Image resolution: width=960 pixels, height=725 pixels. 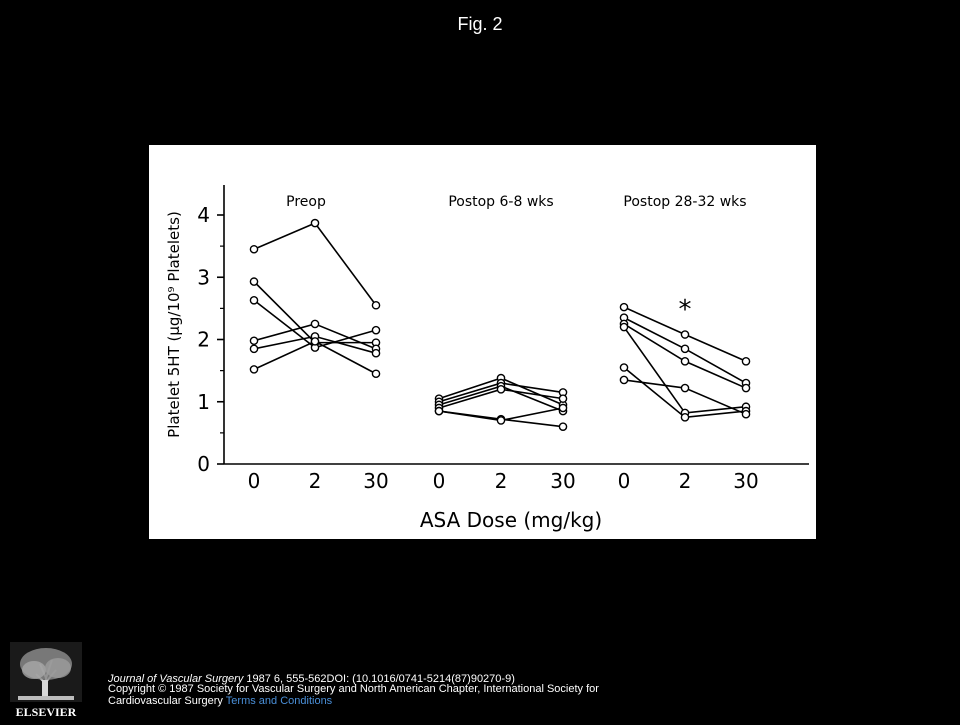 I want to click on journal-name: Journal of Vascular Surgery, so click(x=176, y=679).